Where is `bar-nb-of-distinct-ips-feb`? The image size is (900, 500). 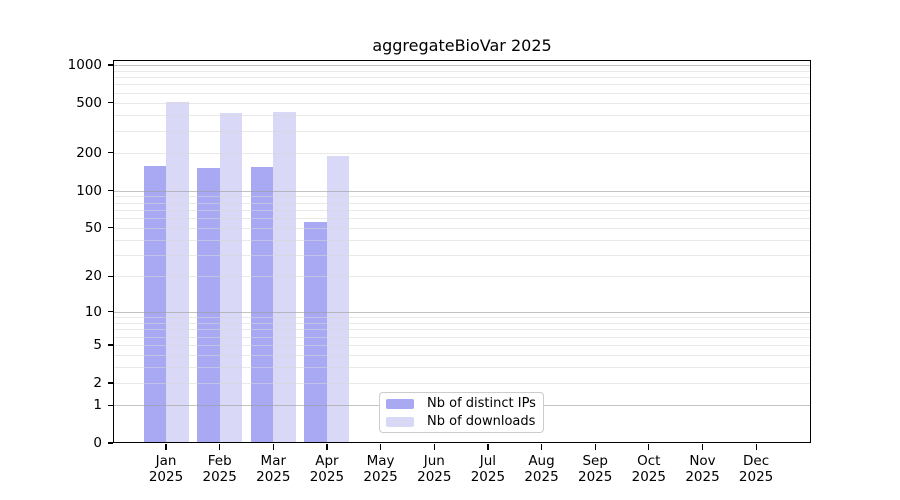 bar-nb-of-distinct-ips-feb is located at coordinates (208, 305).